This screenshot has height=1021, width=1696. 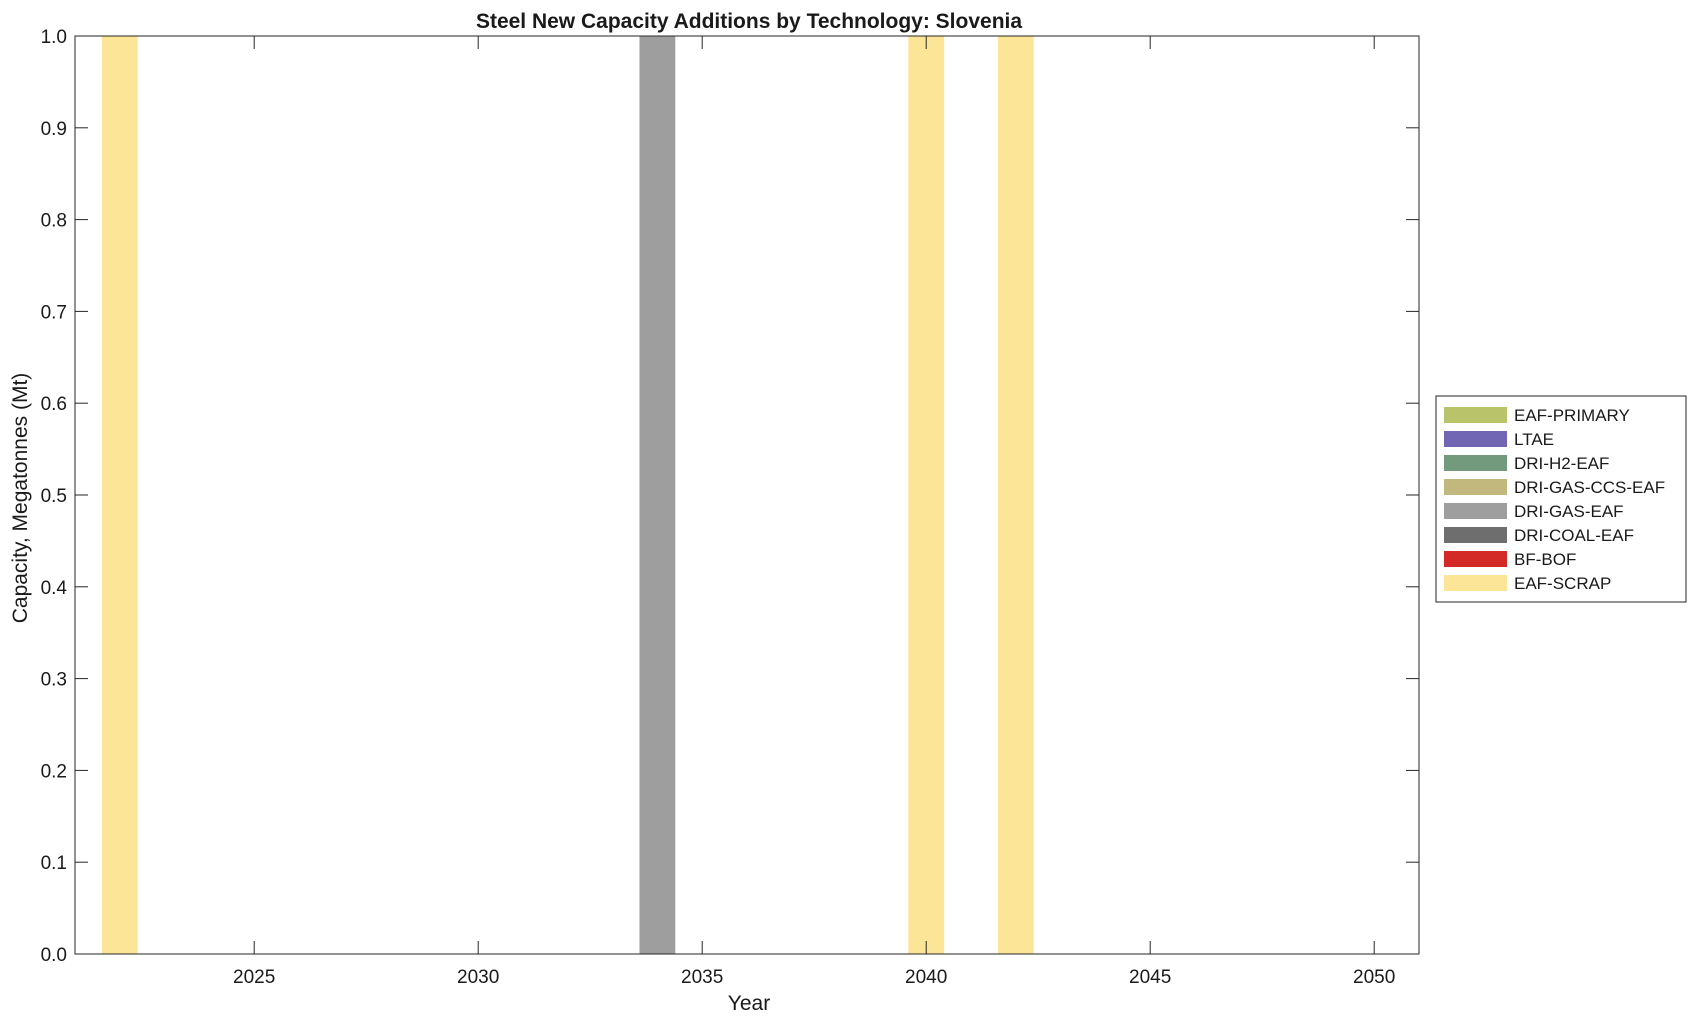 What do you see at coordinates (926, 495) in the screenshot?
I see `bar-eaf-scrap-2040` at bounding box center [926, 495].